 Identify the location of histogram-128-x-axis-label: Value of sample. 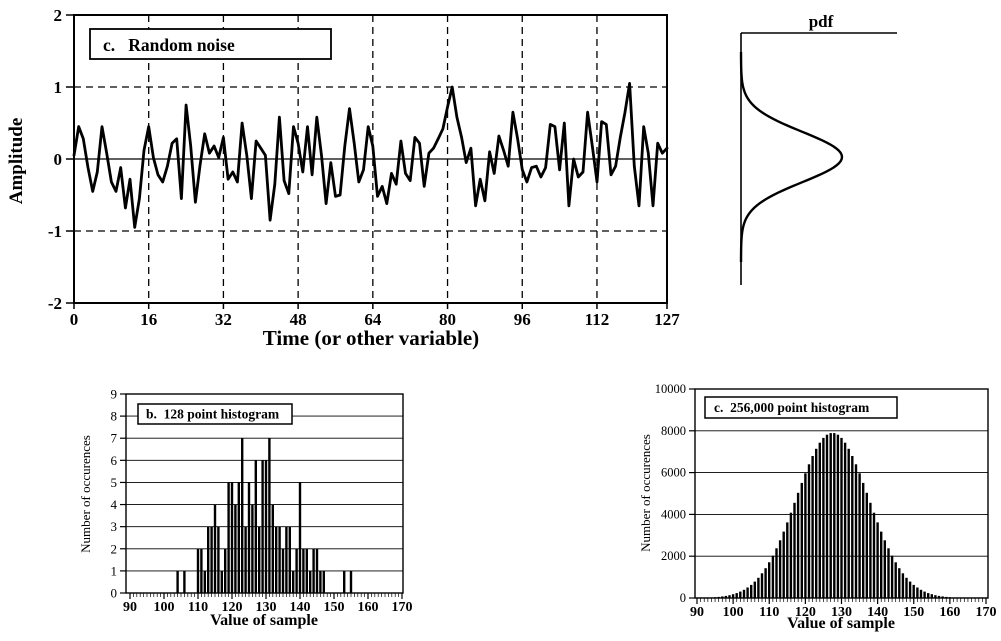
(264, 620).